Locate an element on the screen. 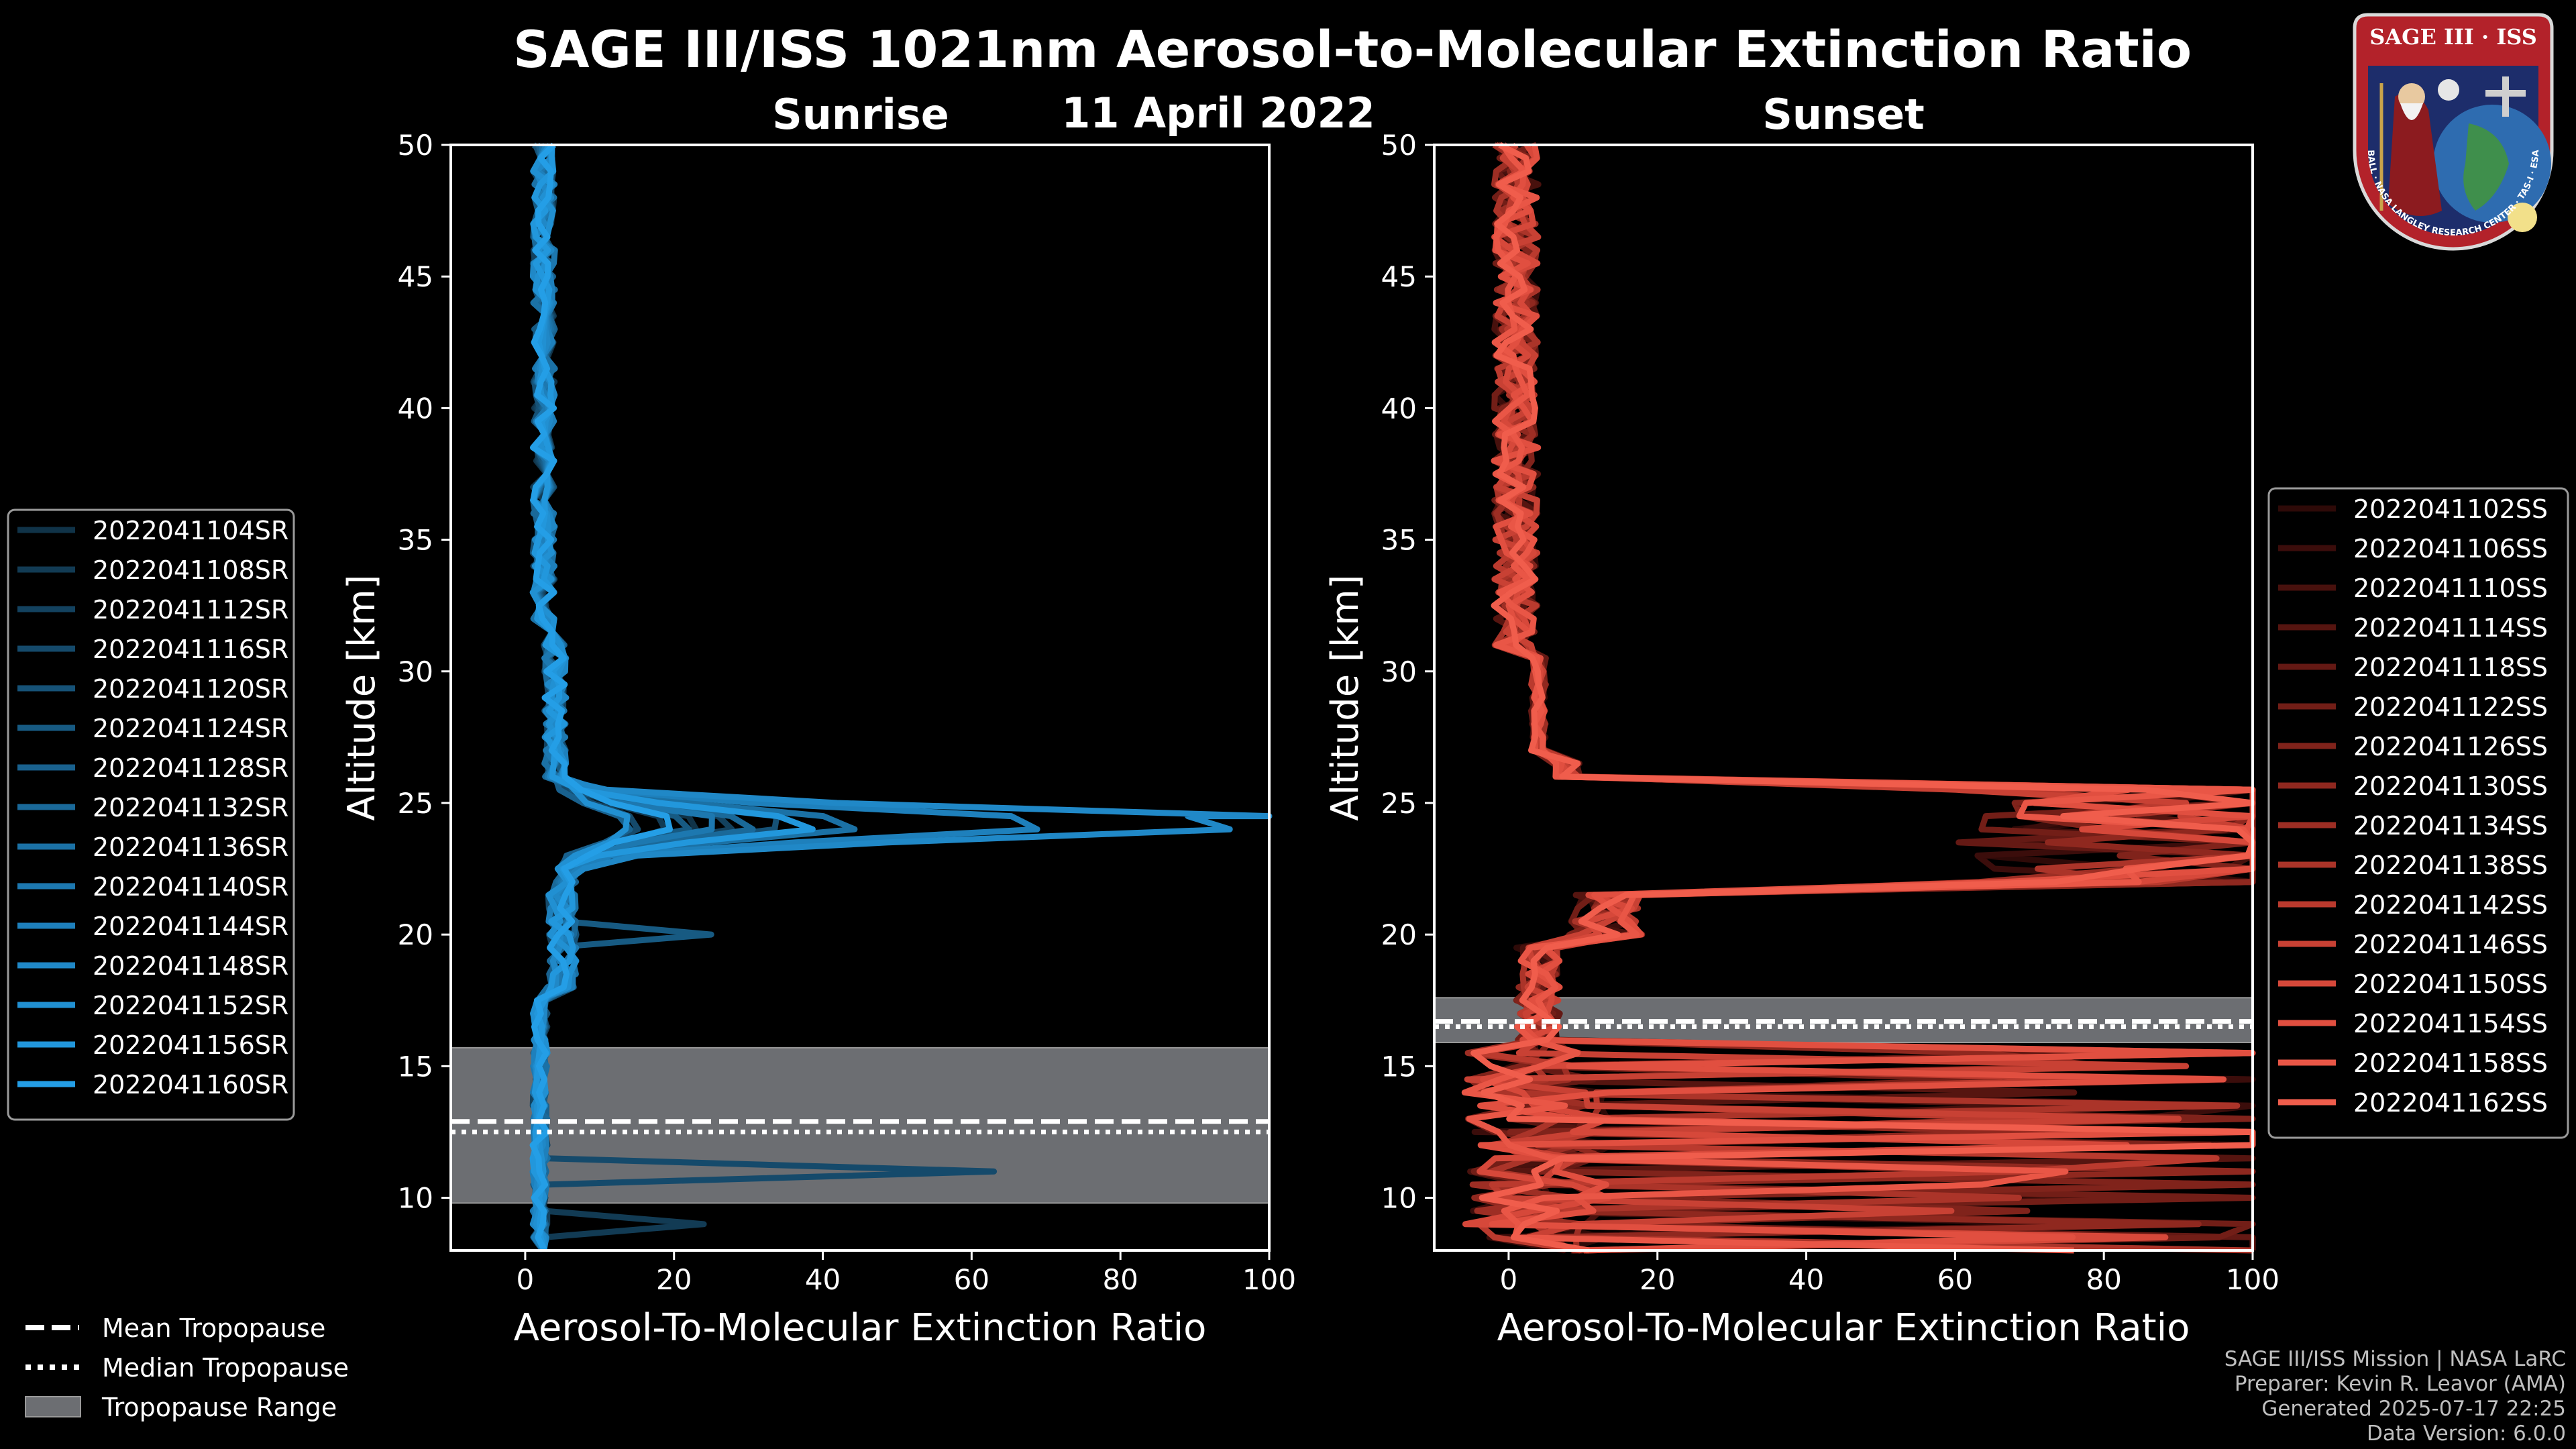  tropopause-range-legend-swatch is located at coordinates (53, 1406).